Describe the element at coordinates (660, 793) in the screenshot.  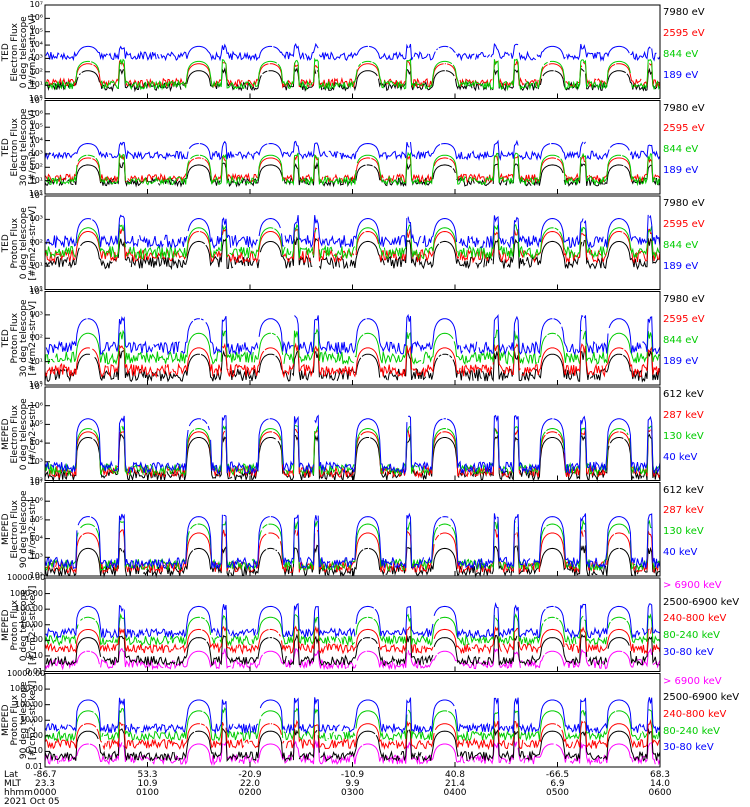
I see `x-tick-label: 0600` at that location.